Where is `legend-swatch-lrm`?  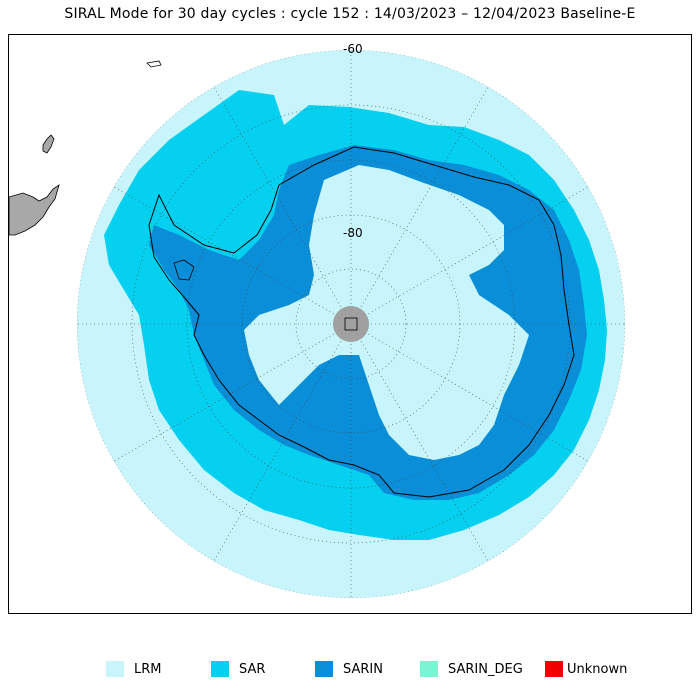 legend-swatch-lrm is located at coordinates (115, 669).